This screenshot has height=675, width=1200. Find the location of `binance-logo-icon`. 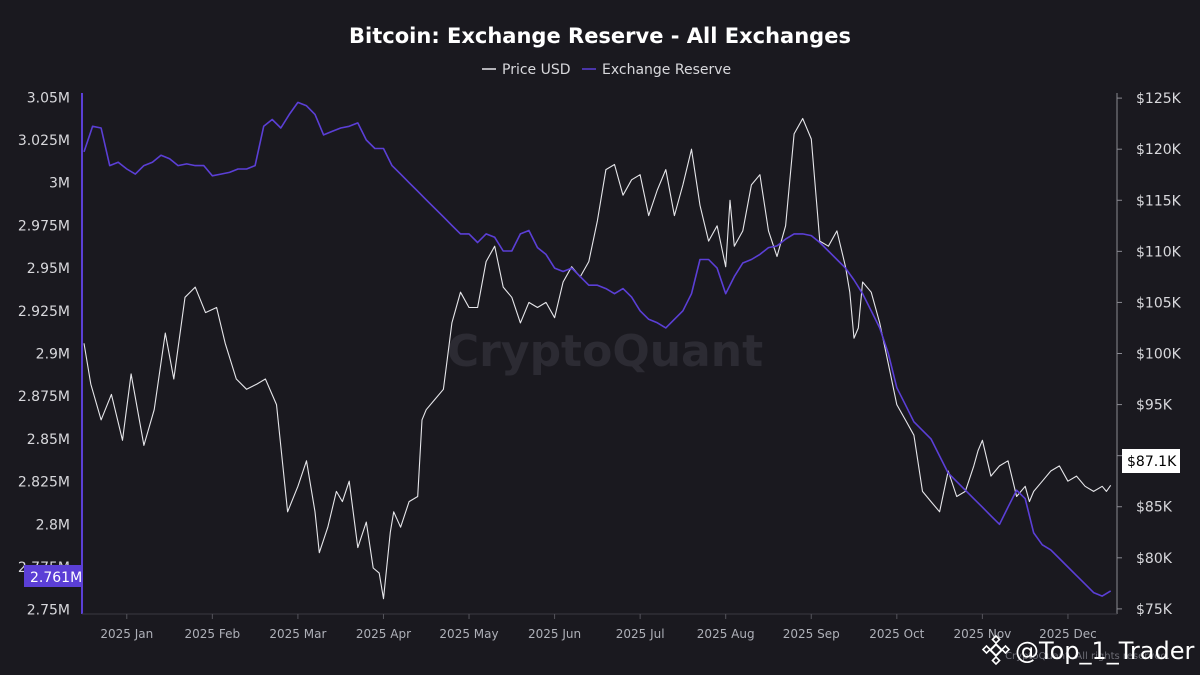

binance-logo-icon is located at coordinates (996, 650).